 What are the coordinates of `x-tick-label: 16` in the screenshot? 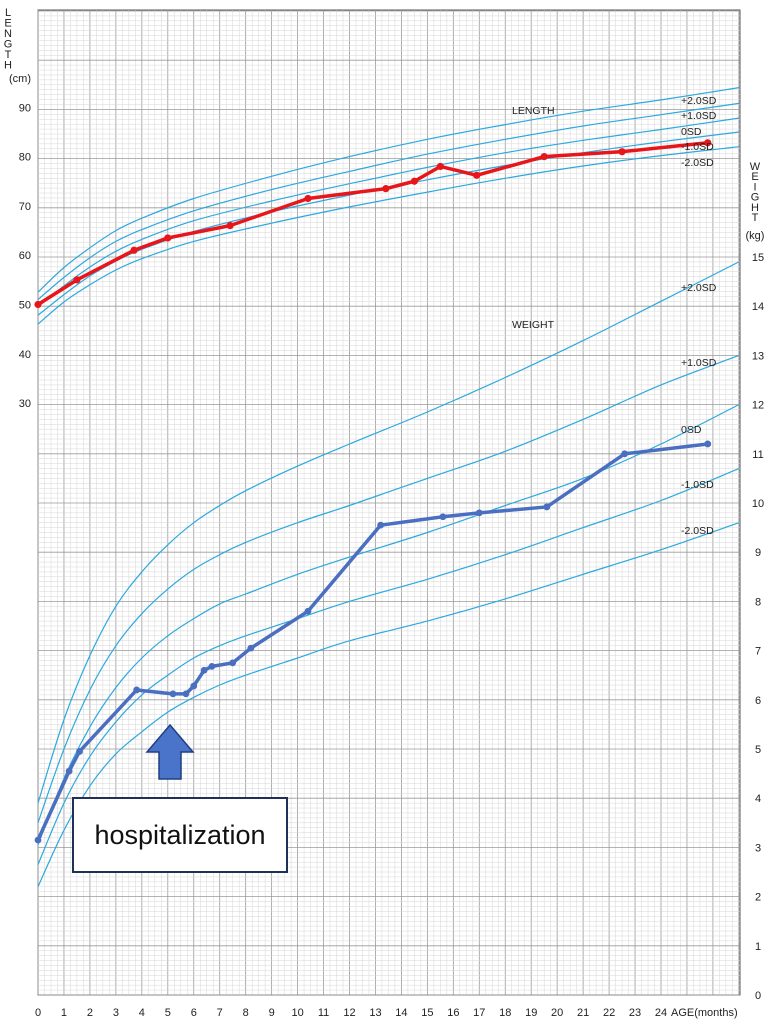 It's located at (453, 1013).